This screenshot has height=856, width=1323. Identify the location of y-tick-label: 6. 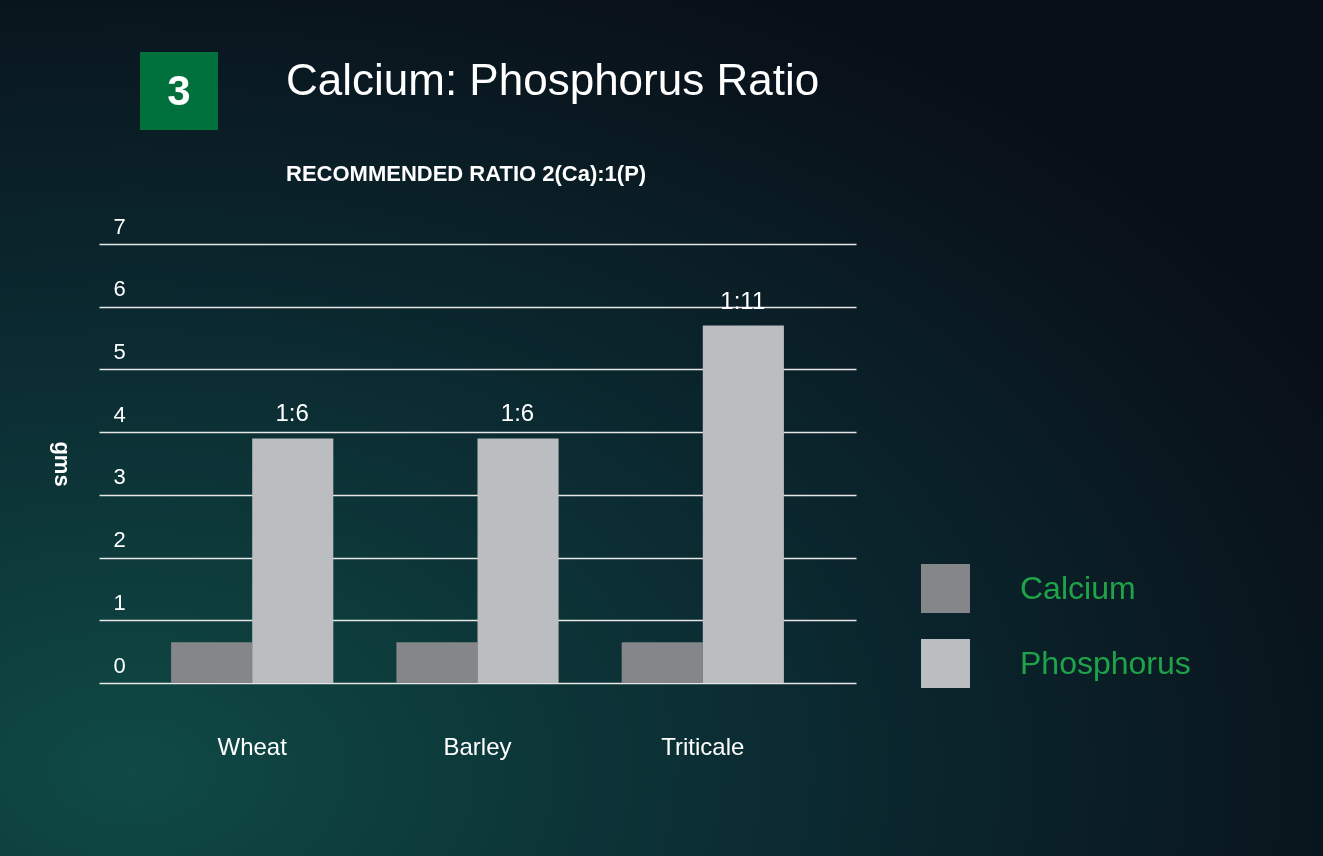
(119, 289).